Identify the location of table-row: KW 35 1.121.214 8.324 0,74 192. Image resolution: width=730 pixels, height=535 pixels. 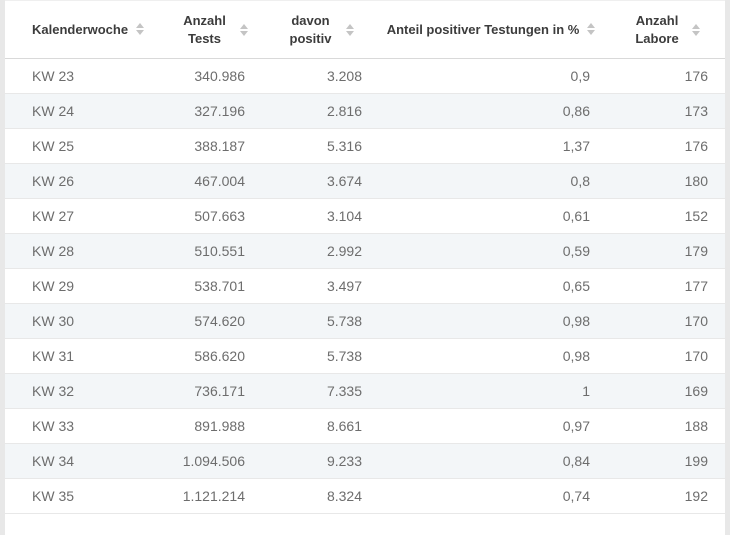
(365, 496).